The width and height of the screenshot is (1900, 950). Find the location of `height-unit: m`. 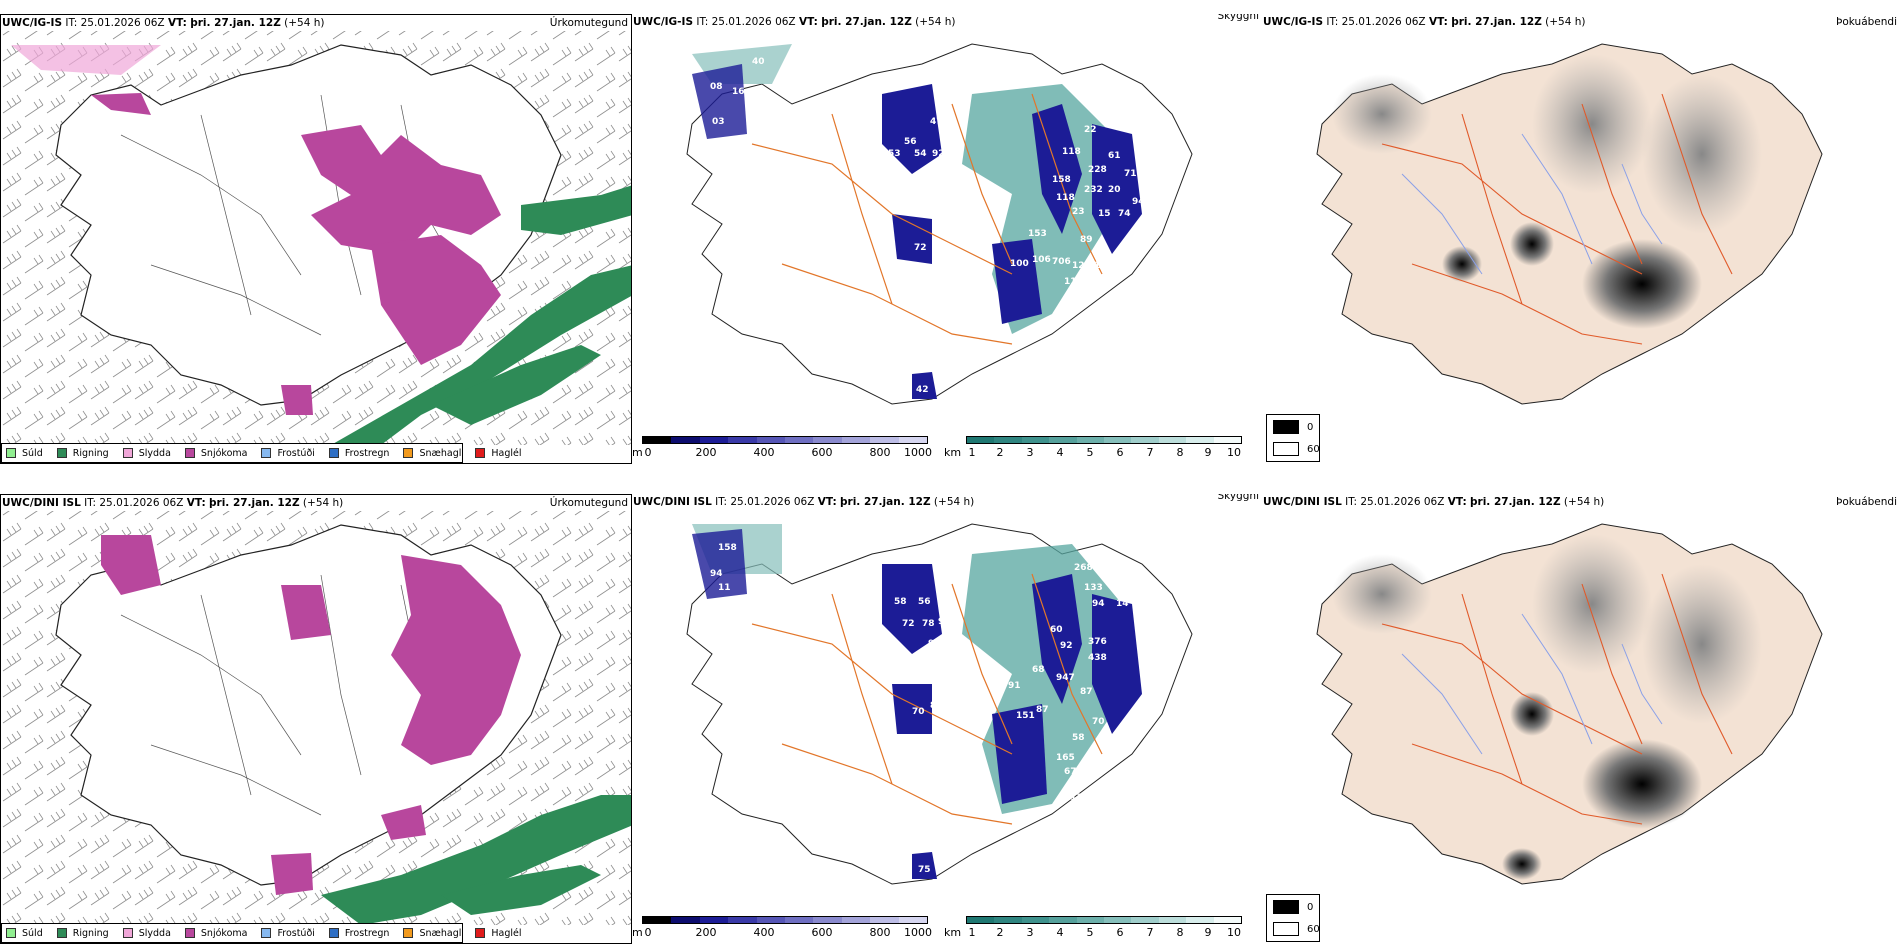

height-unit: m is located at coordinates (637, 452).